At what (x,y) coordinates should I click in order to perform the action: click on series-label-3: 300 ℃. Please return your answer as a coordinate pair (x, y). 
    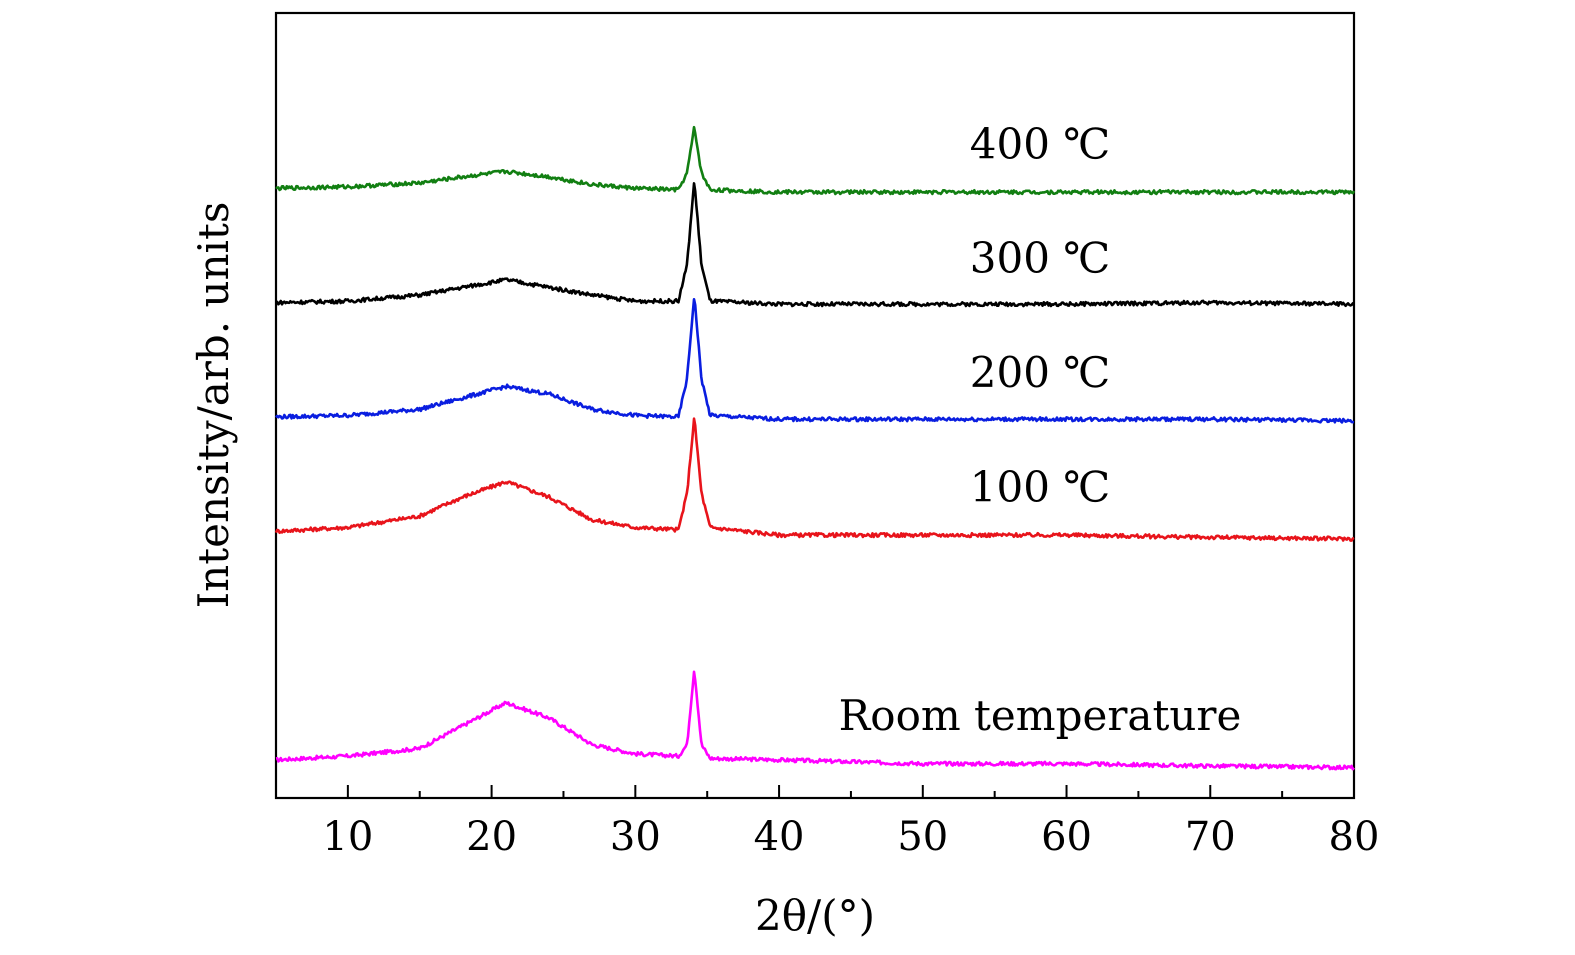
    Looking at the image, I should click on (1040, 258).